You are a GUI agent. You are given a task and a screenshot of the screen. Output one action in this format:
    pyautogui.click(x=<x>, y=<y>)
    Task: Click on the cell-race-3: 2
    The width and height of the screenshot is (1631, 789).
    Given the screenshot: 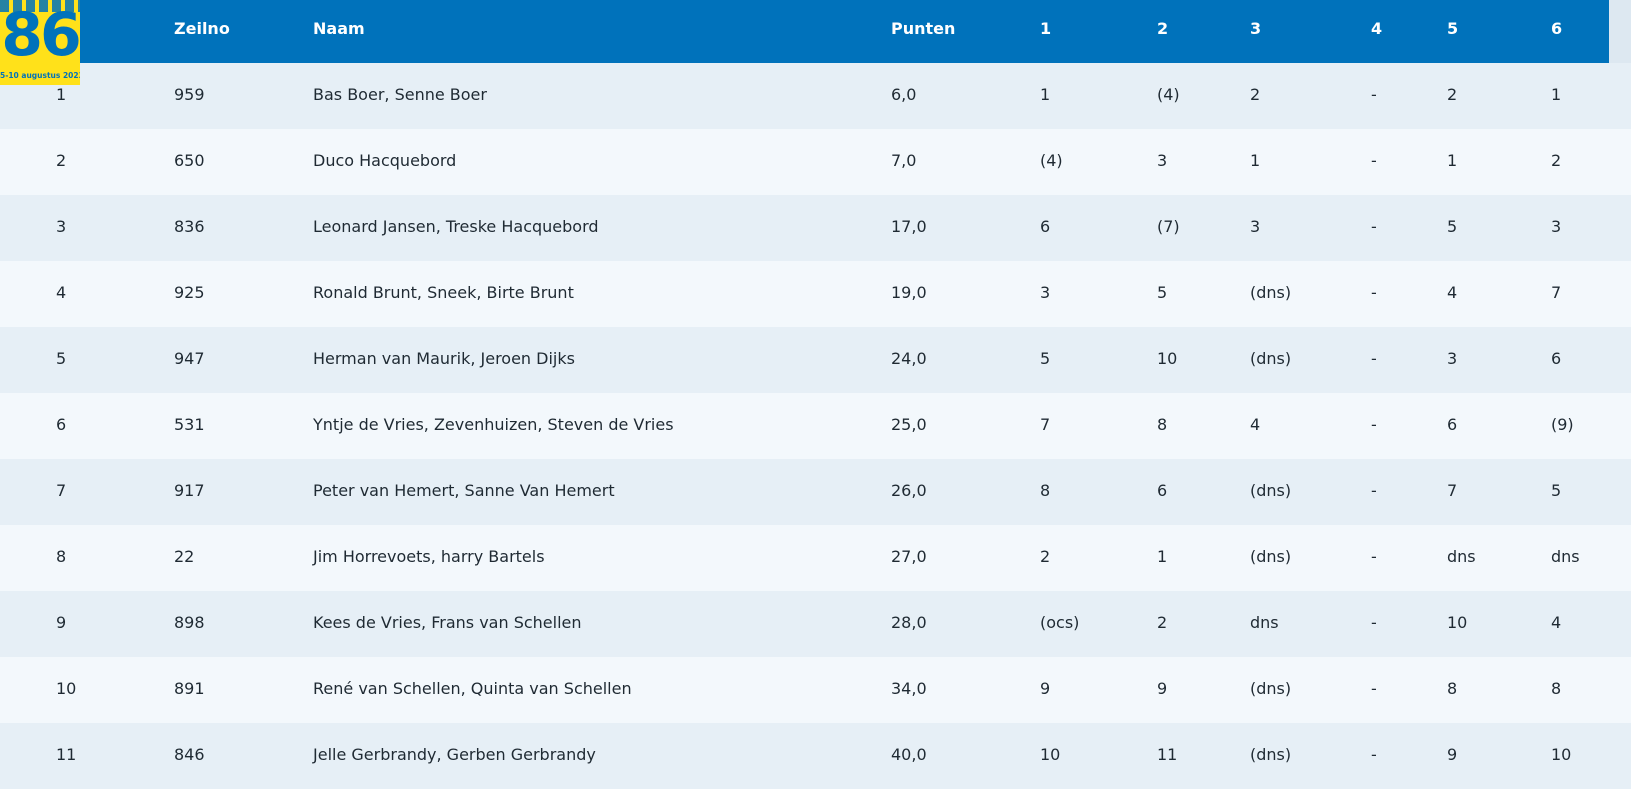 What is the action you would take?
    pyautogui.click(x=1255, y=94)
    